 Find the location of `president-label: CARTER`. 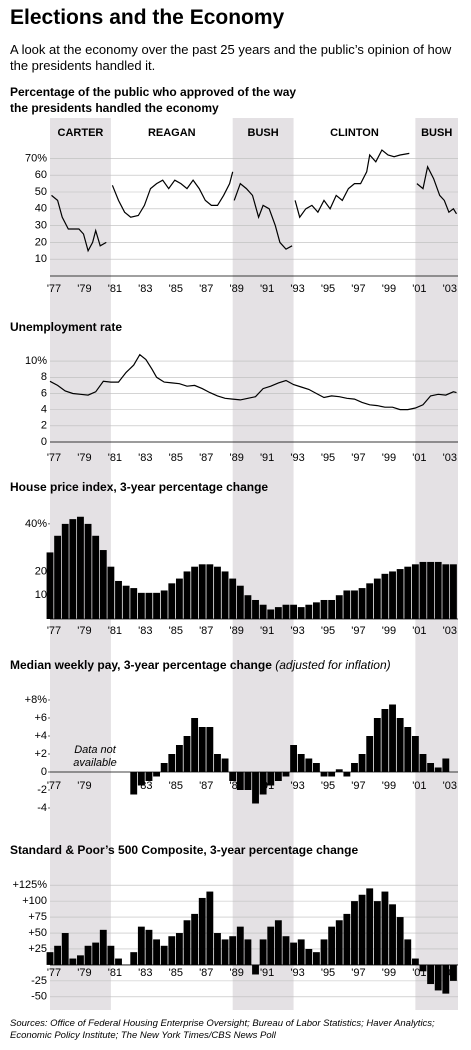

president-label: CARTER is located at coordinates (81, 133).